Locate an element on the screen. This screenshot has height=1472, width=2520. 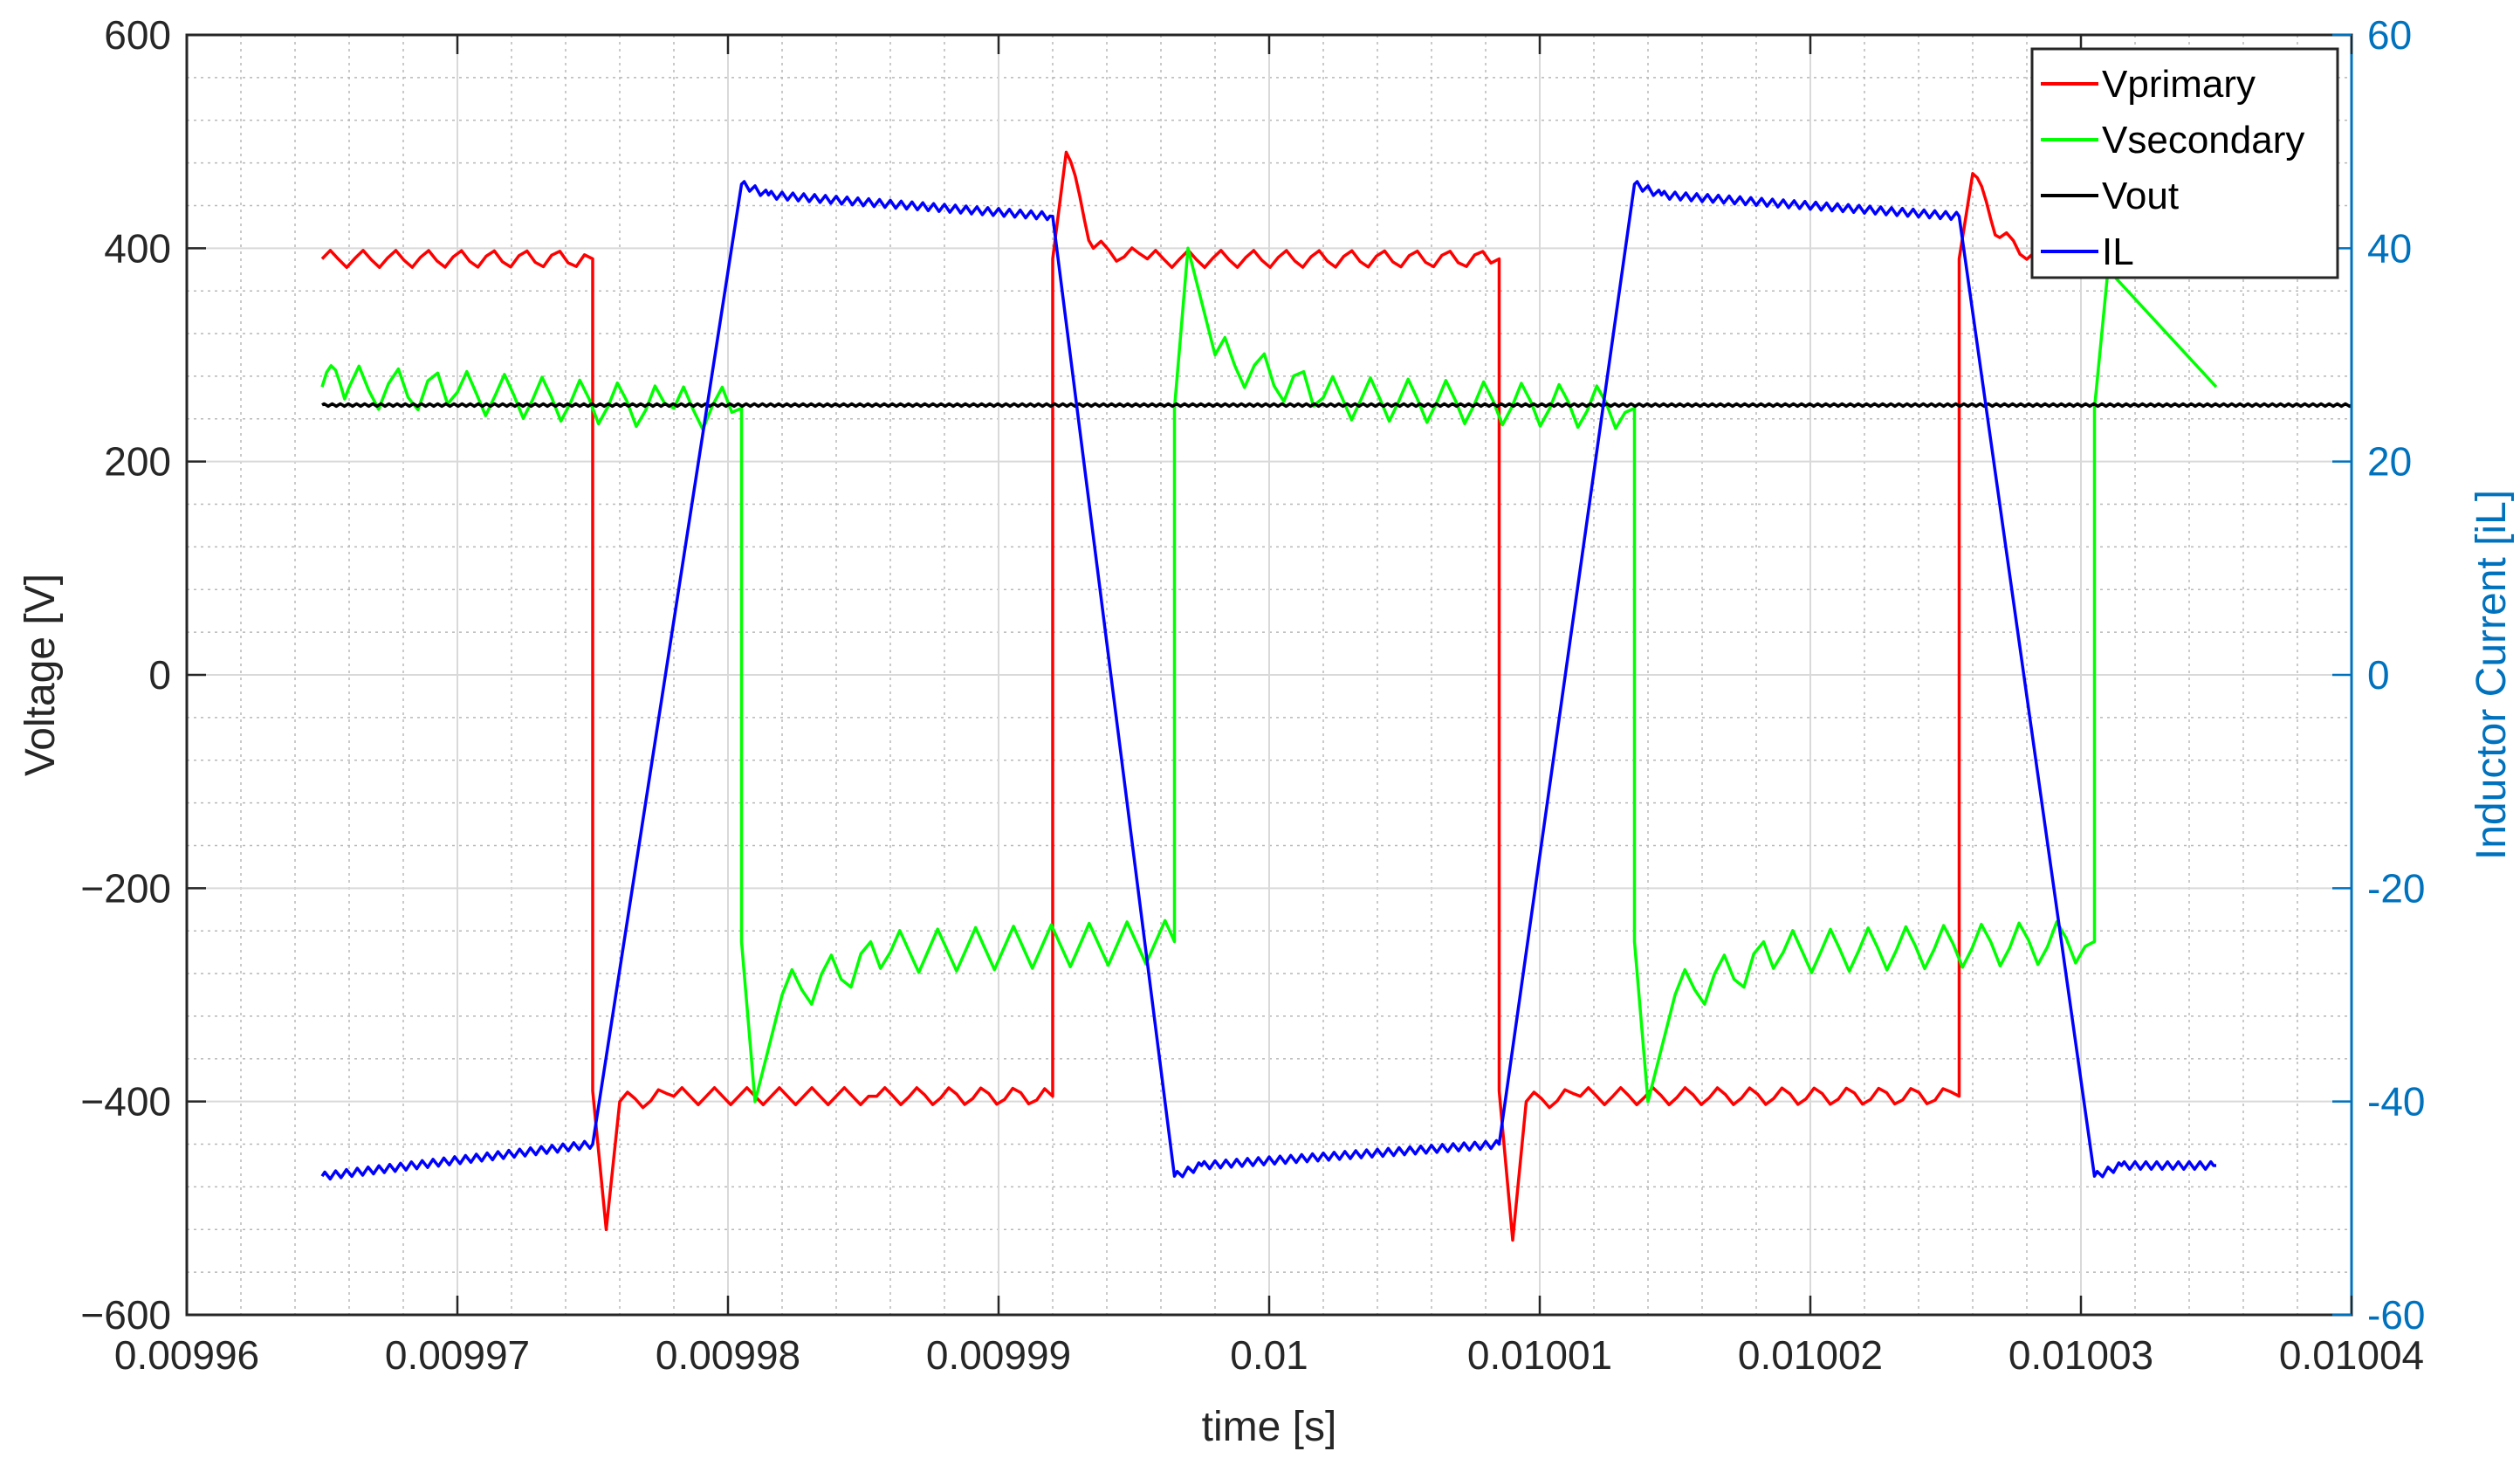
y-right-tick-label: 60 is located at coordinates (2389, 35).